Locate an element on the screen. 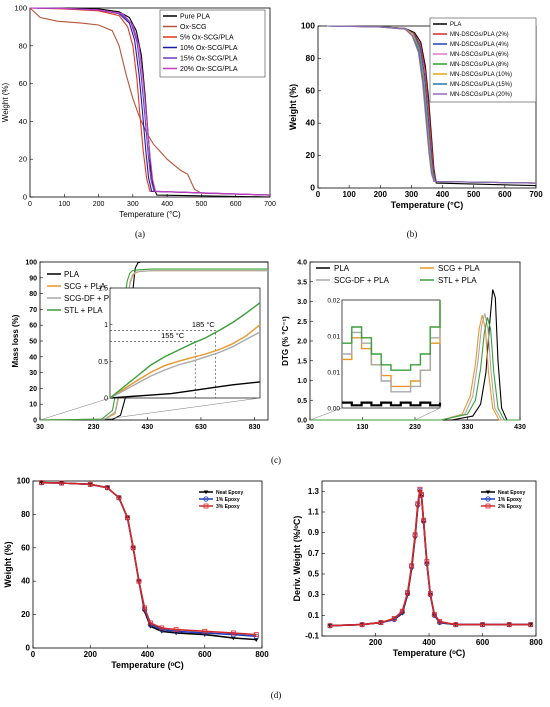  y-tick-label-c2-0: 0.0 is located at coordinates (302, 421).